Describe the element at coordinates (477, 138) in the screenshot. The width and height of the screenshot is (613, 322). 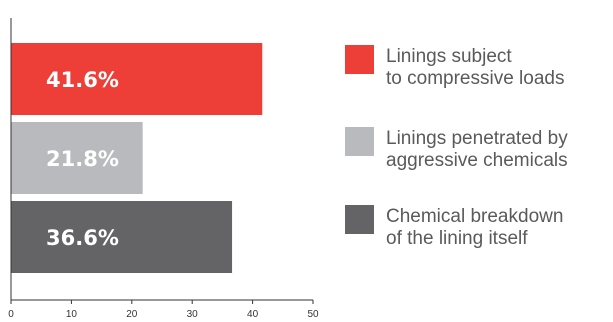
I see `legend-label-2-line-1: Linings penetrated by` at that location.